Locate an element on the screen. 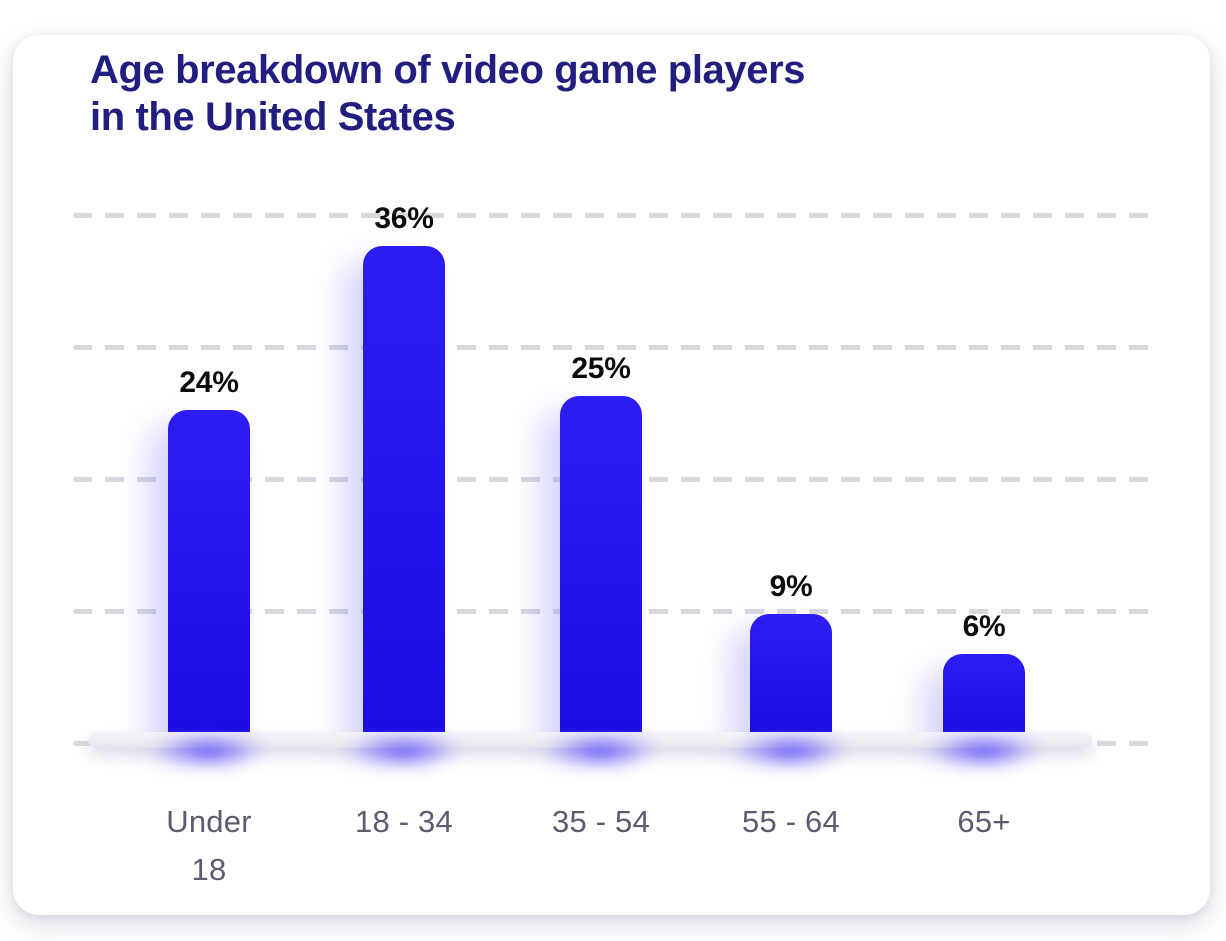 The height and width of the screenshot is (941, 1226). x-axis-label-35-54: 35 - 54 is located at coordinates (601, 821).